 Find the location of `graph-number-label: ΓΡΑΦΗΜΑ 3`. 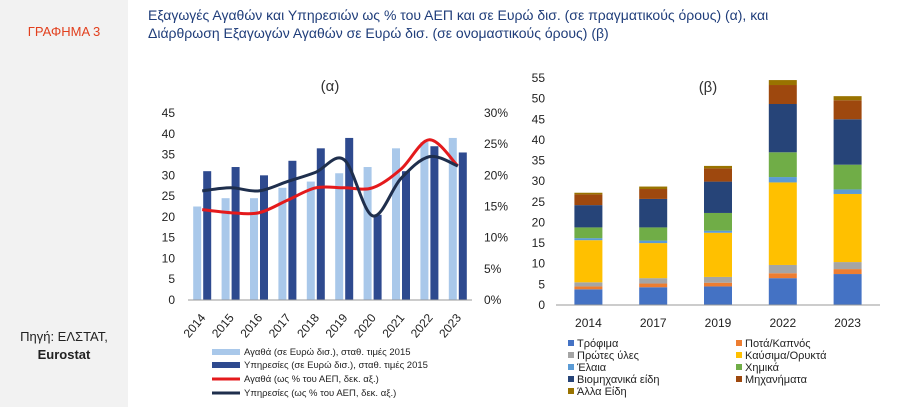

graph-number-label: ΓΡΑΦΗΜΑ 3 is located at coordinates (64, 31).